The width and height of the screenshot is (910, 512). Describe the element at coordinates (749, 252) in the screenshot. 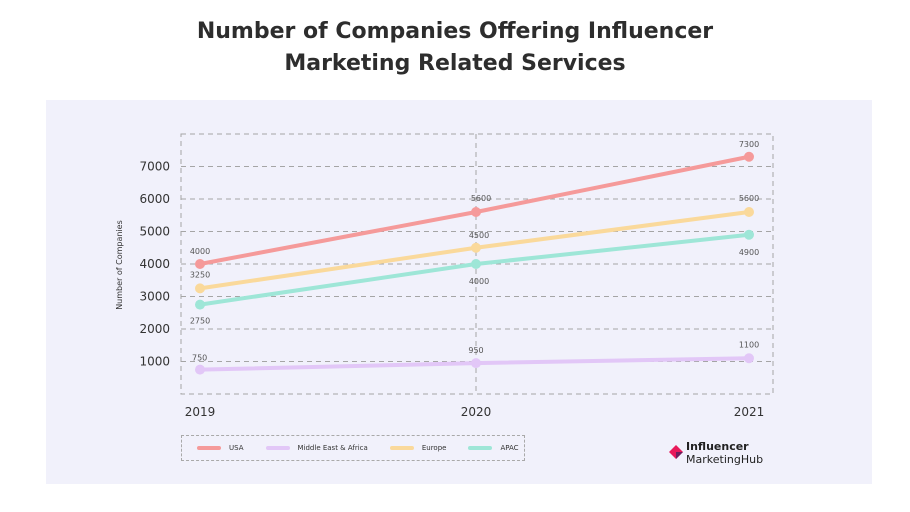

I see `data-label-apac: 4900` at that location.